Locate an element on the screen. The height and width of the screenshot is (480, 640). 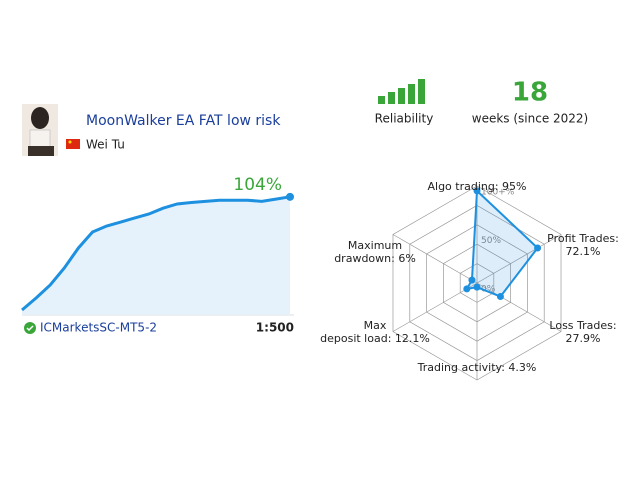
radar-axis-name: deposit load: is located at coordinates (357, 338).